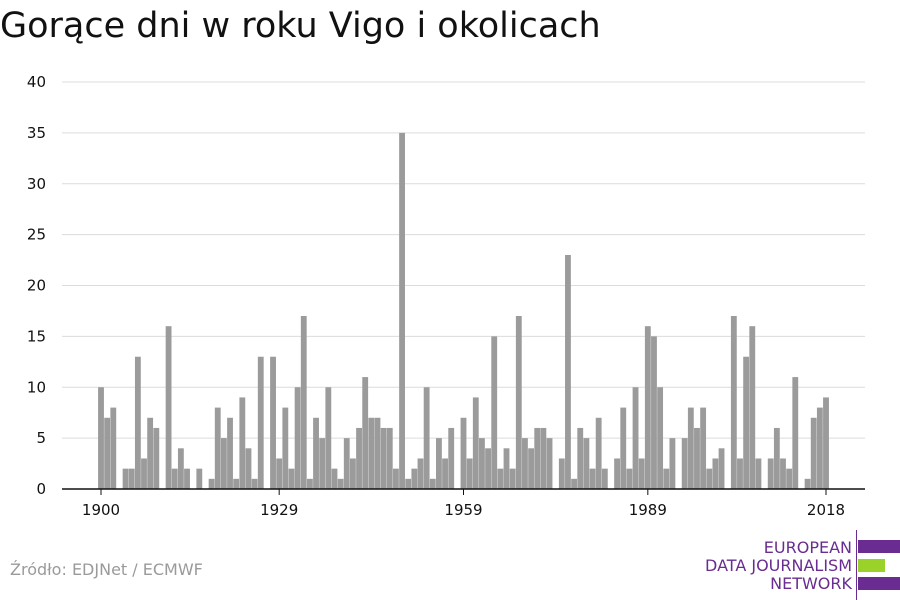 Image resolution: width=900 pixels, height=600 pixels. I want to click on logo-block-purple-bottom, so click(879, 583).